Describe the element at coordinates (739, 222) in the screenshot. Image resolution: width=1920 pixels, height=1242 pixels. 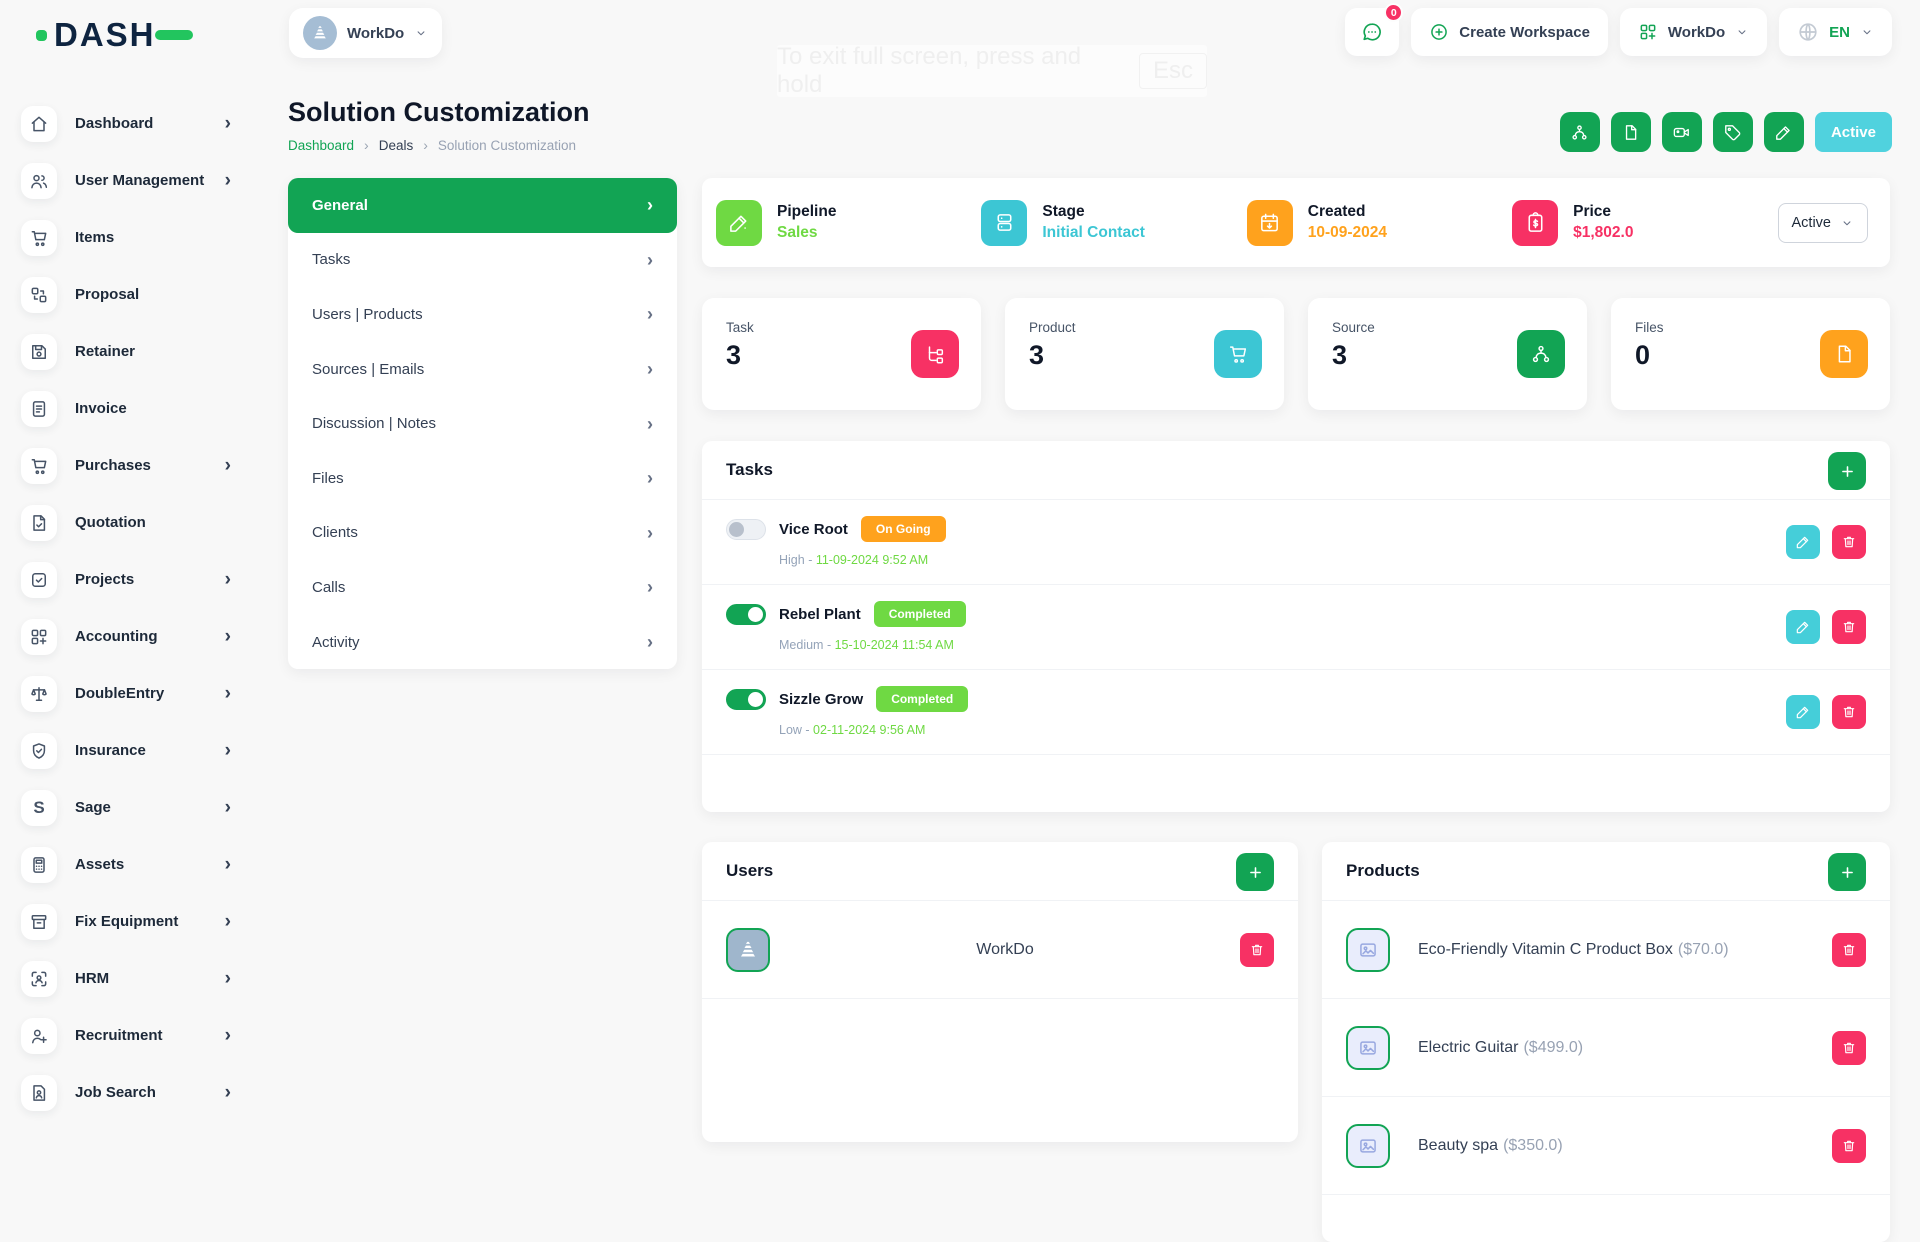
I see `pen-icon` at that location.